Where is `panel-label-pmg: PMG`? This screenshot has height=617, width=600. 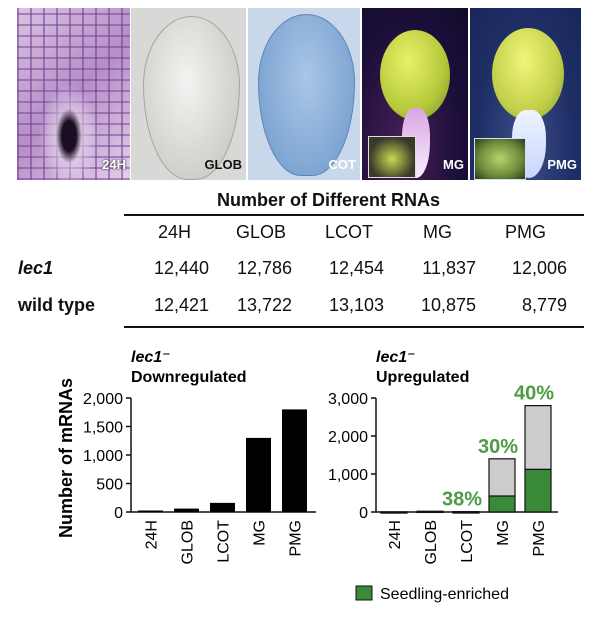 panel-label-pmg: PMG is located at coordinates (562, 164).